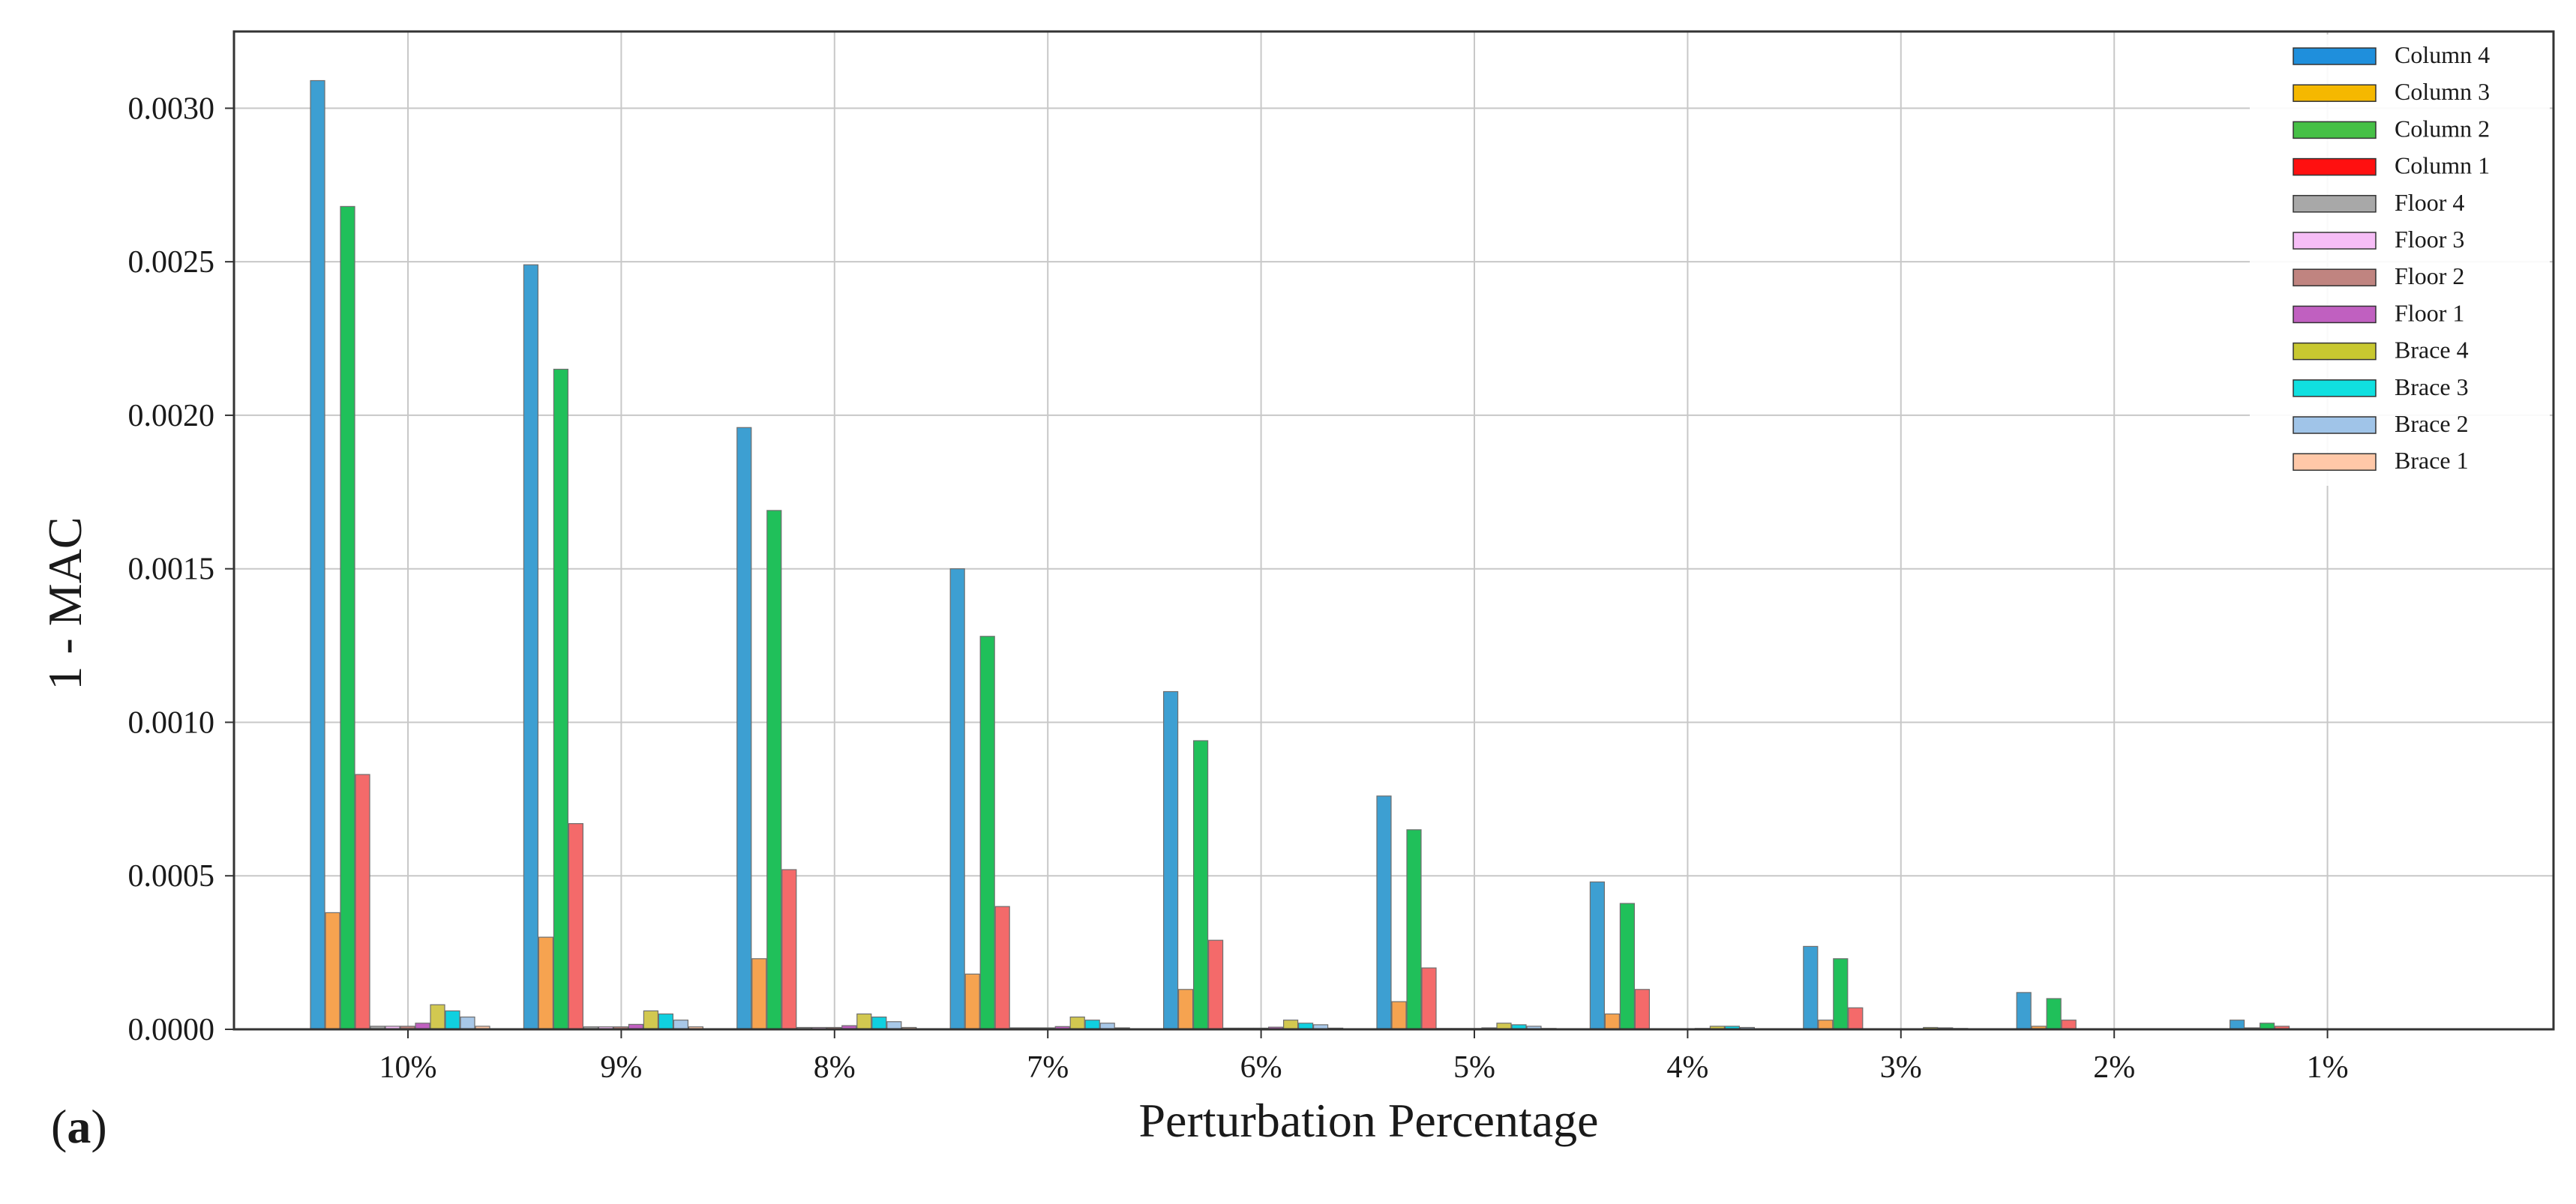 The image size is (2576, 1204). I want to click on legend-label: Brace 2, so click(2432, 423).